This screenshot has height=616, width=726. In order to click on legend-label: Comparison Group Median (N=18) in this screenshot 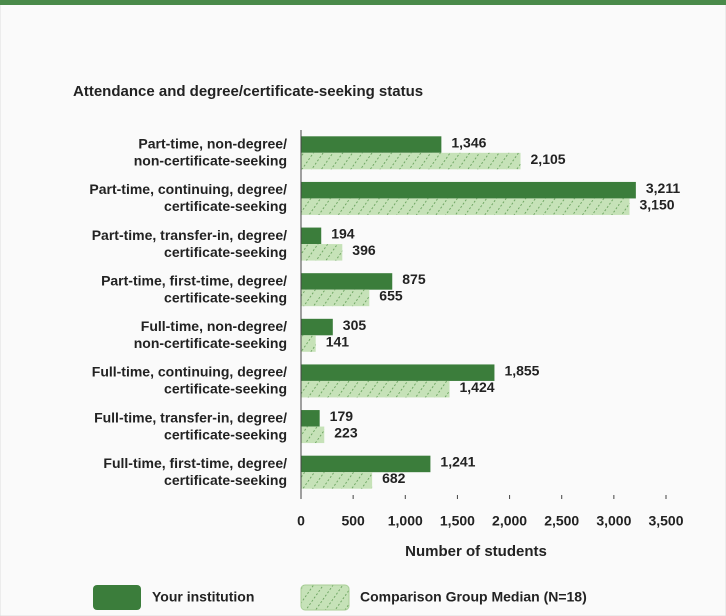, I will do `click(473, 597)`.